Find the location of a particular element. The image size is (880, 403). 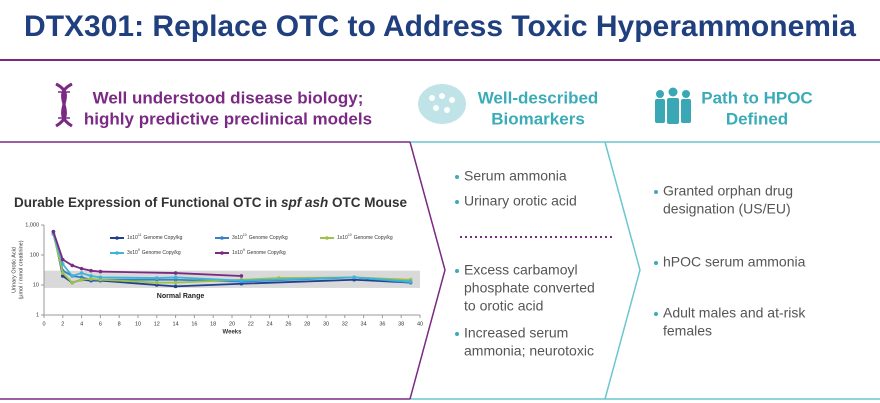

x-tick-label: 32 is located at coordinates (345, 324).